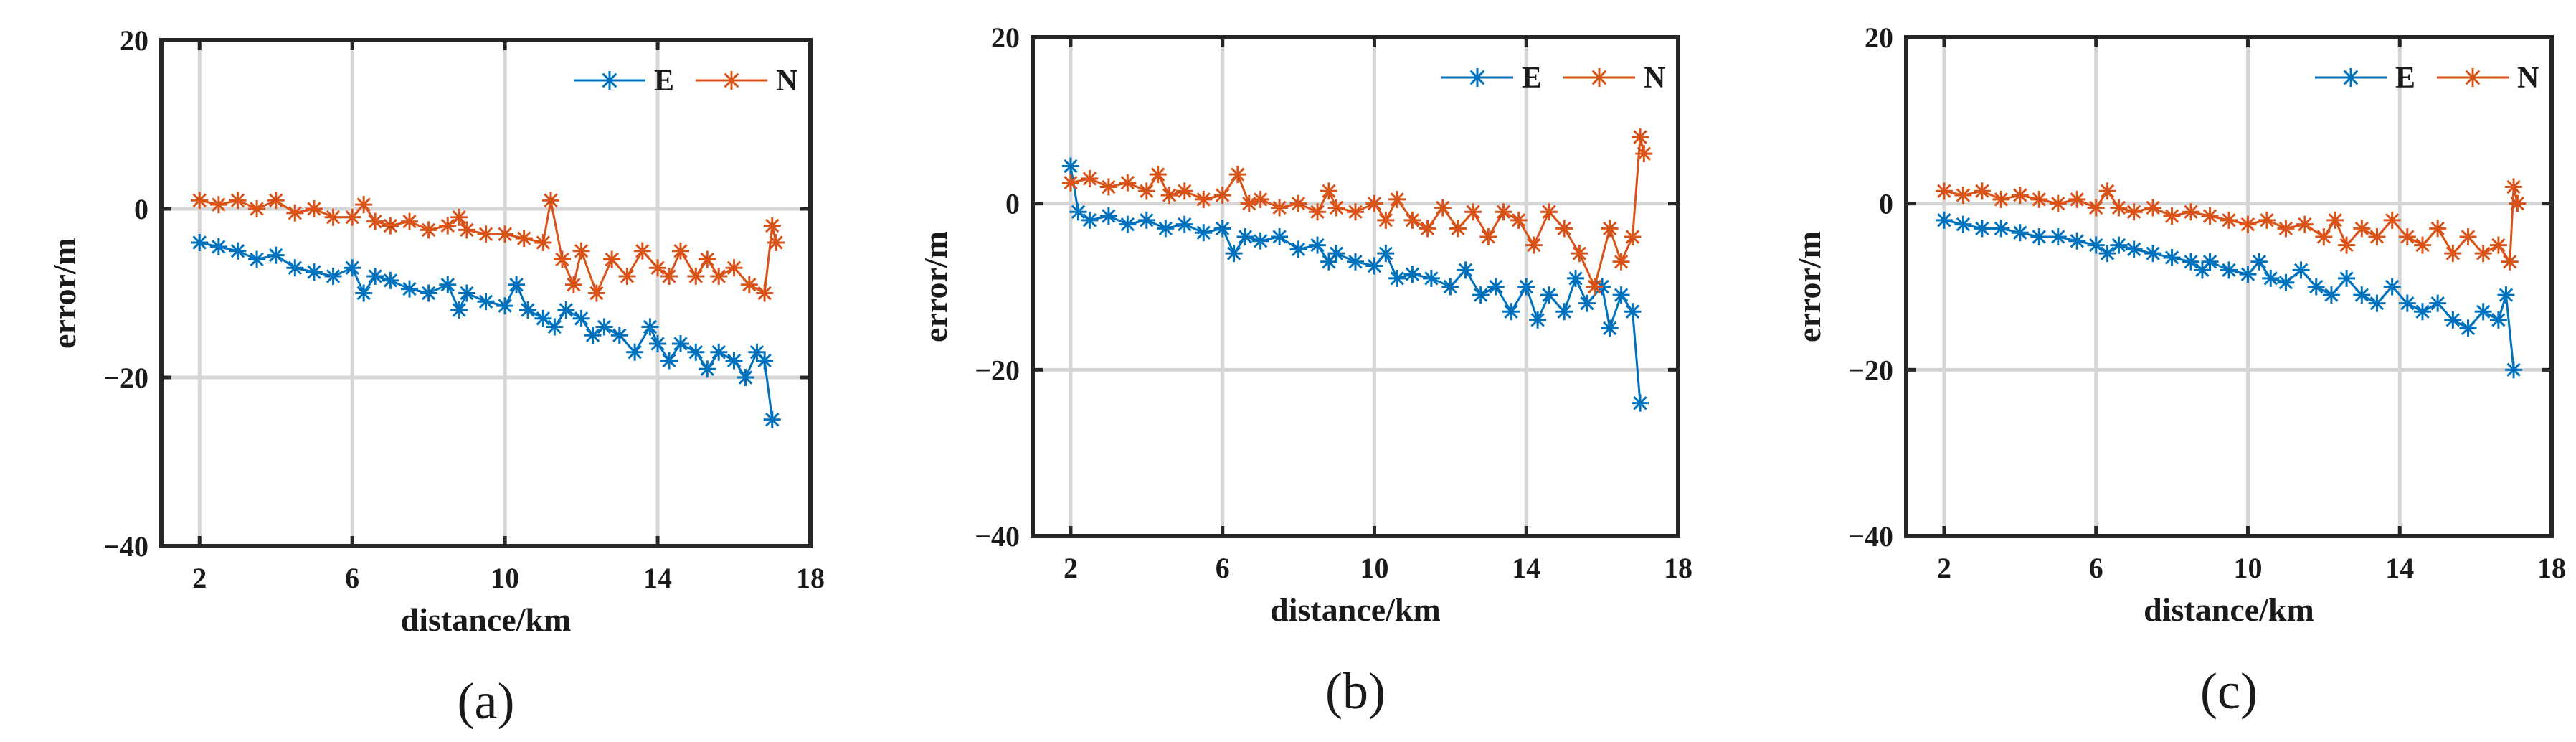 The width and height of the screenshot is (2576, 742). What do you see at coordinates (1526, 568) in the screenshot?
I see `x-tick-label: 14` at bounding box center [1526, 568].